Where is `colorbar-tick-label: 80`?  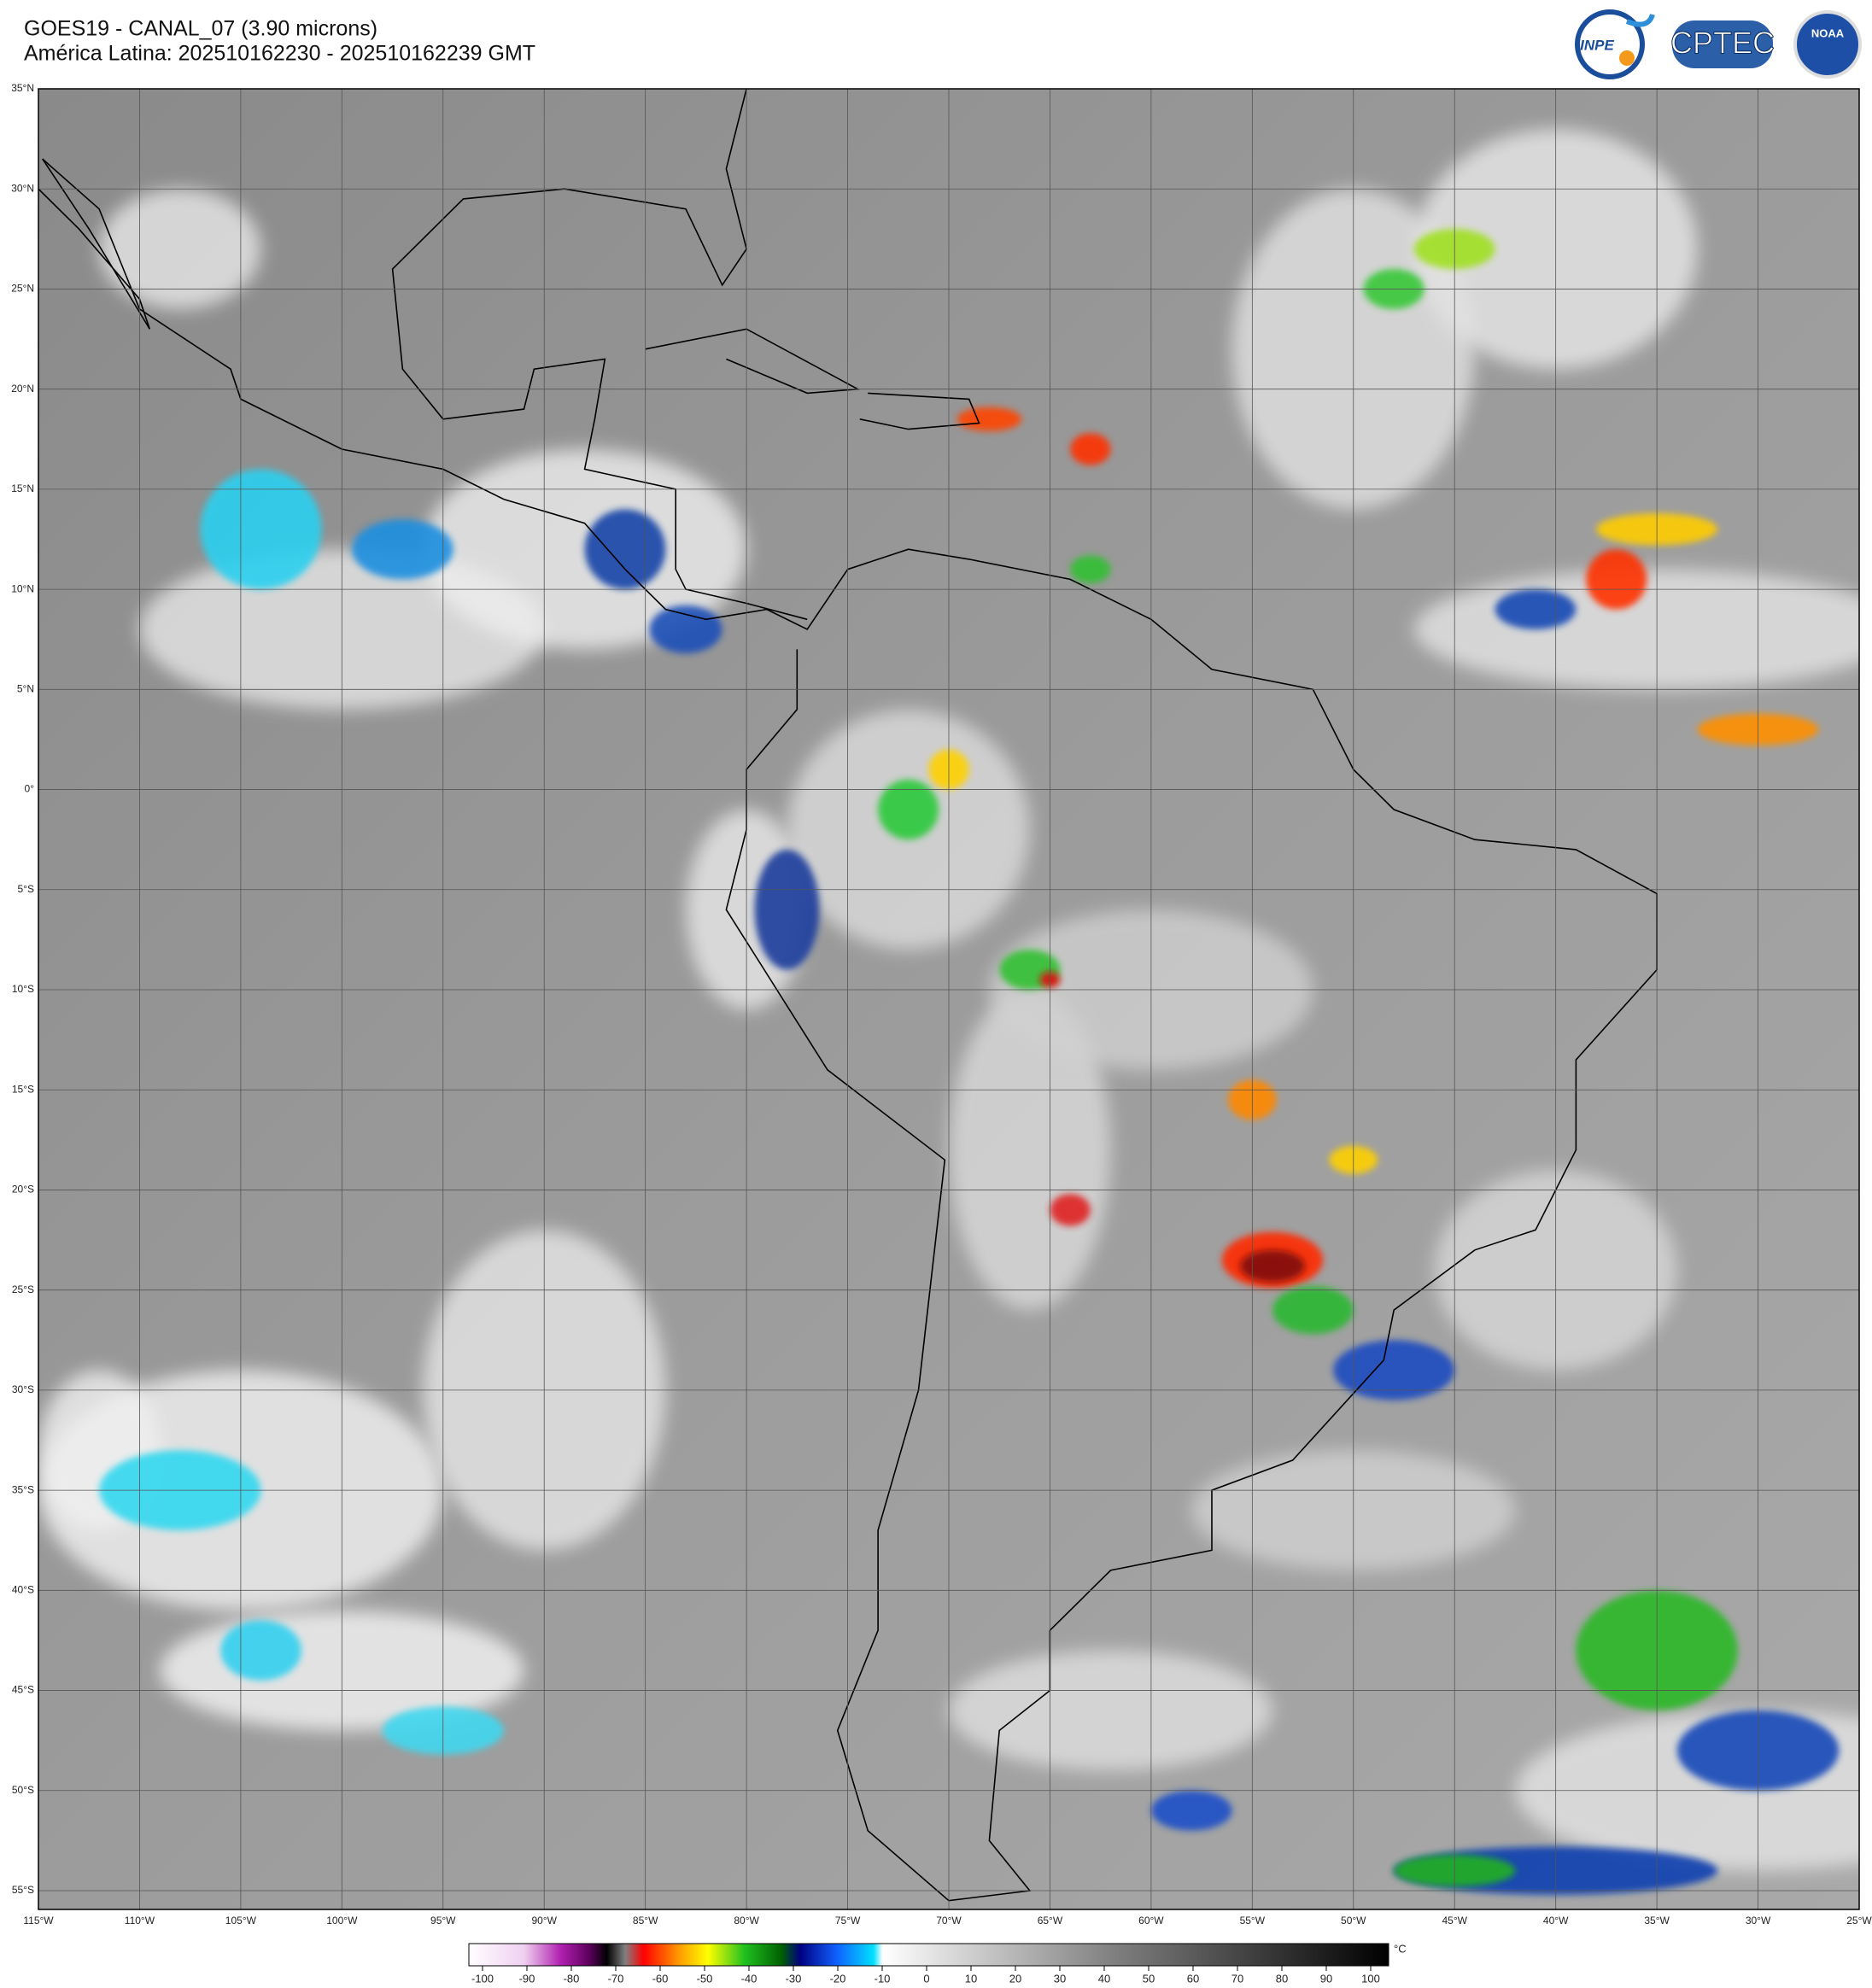 colorbar-tick-label: 80 is located at coordinates (1282, 1978).